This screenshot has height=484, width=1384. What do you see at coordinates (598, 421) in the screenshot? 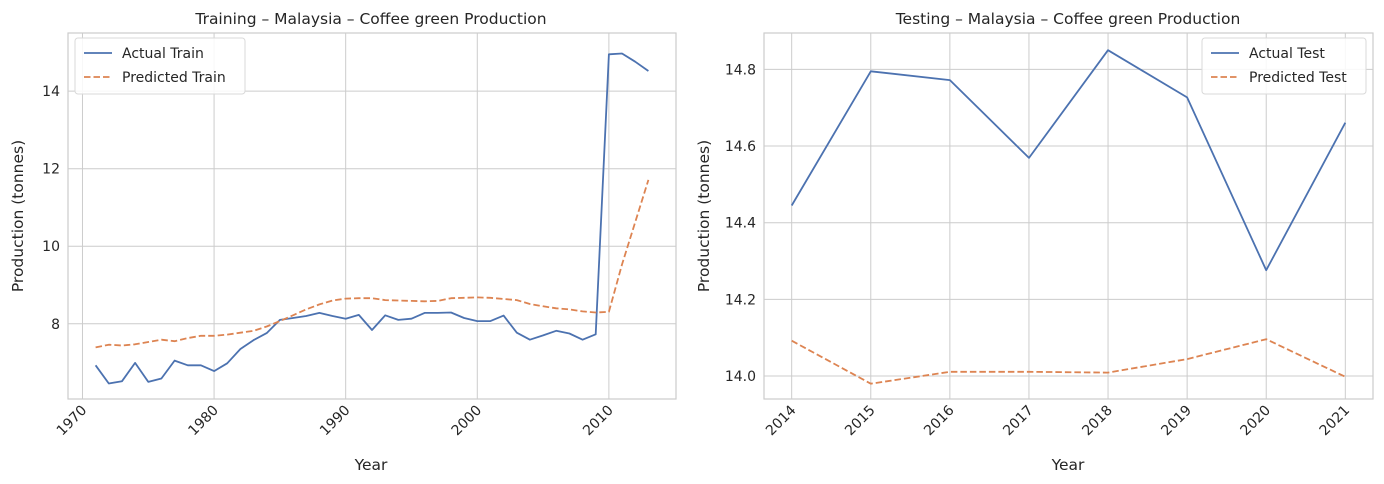
I see `training-x-tick-label: 2010` at bounding box center [598, 421].